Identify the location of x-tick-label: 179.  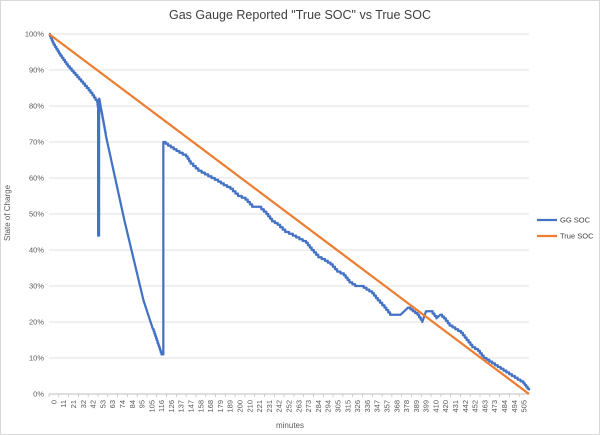
(220, 406).